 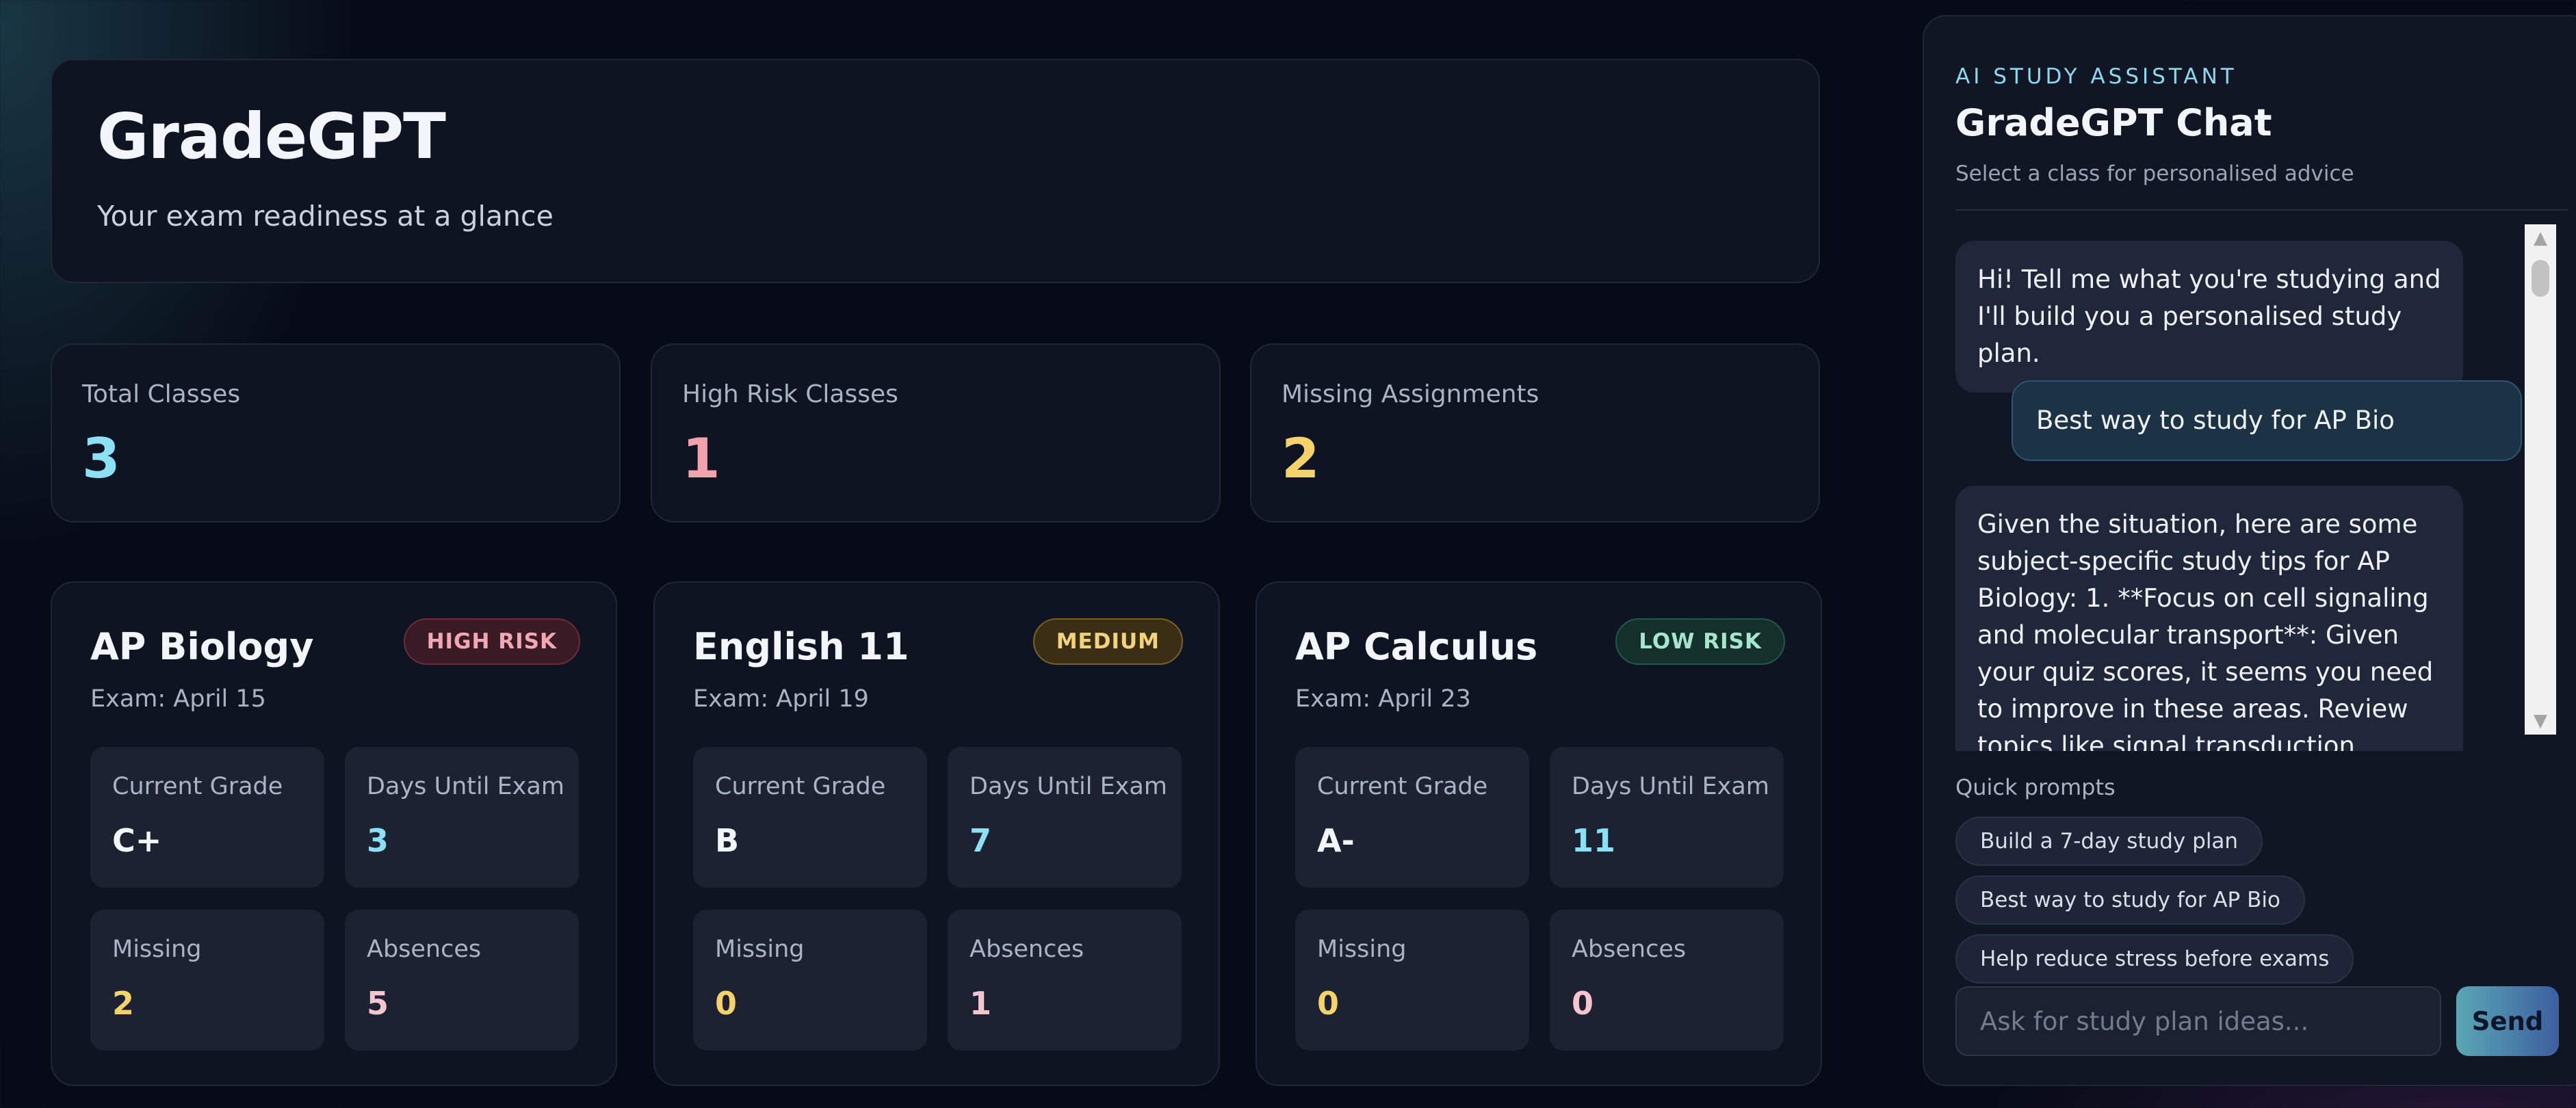 What do you see at coordinates (325, 216) in the screenshot?
I see `app-subtitle: Your exam readiness at a glance` at bounding box center [325, 216].